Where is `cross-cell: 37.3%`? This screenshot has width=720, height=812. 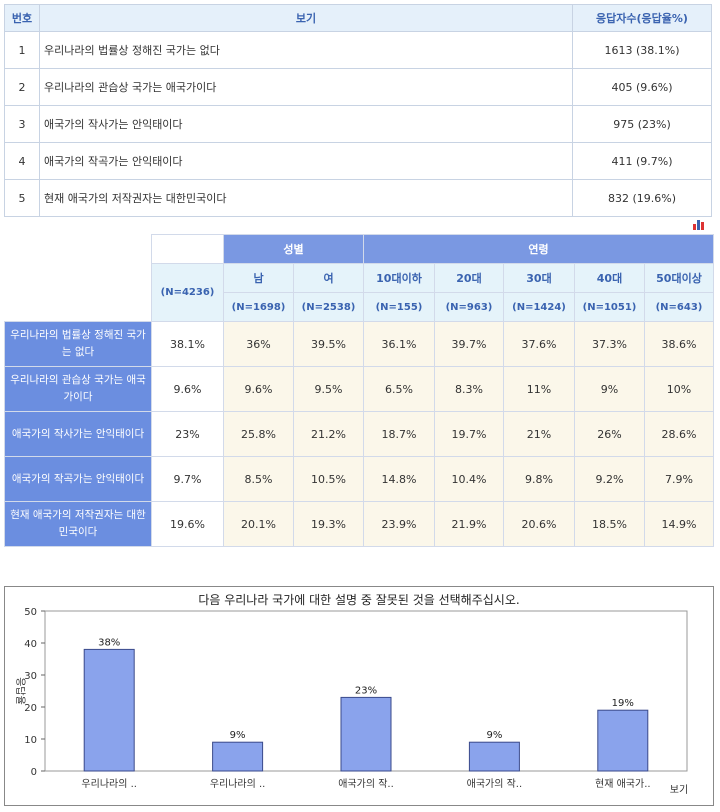 cross-cell: 37.3% is located at coordinates (609, 344).